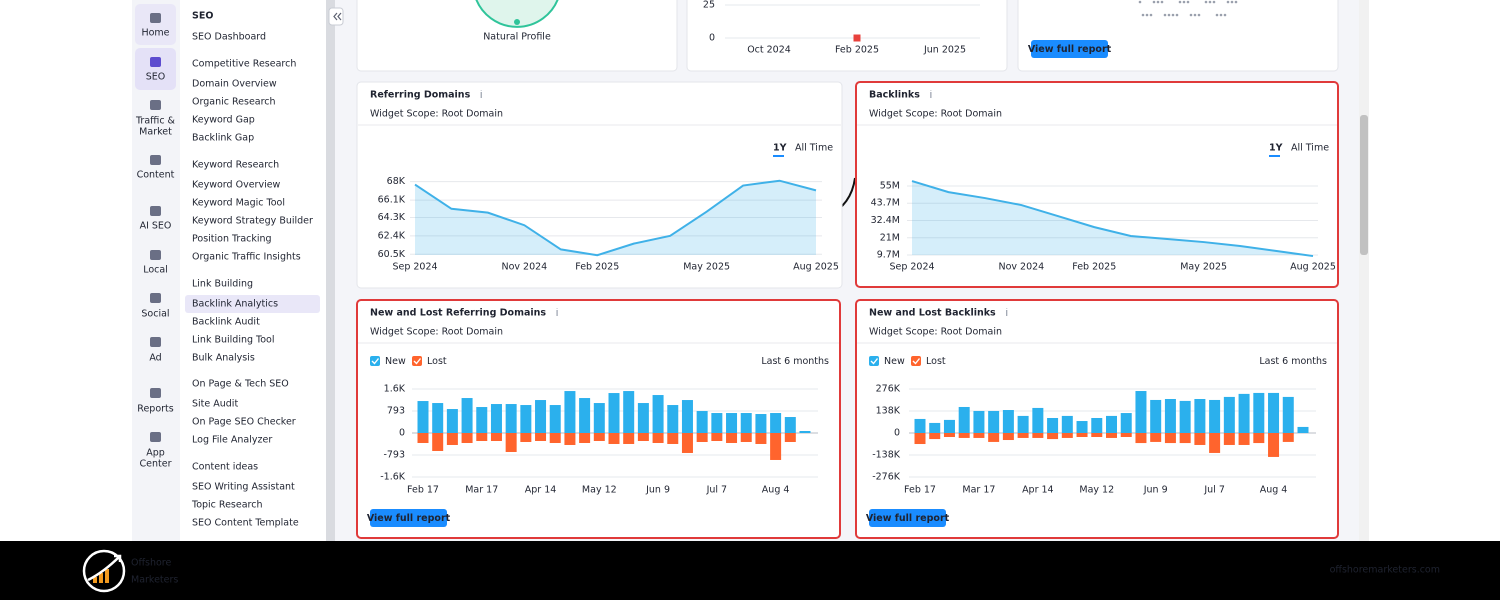 This screenshot has height=600, width=1500. What do you see at coordinates (243, 487) in the screenshot?
I see `menu-item: SEO Writing Assistant` at bounding box center [243, 487].